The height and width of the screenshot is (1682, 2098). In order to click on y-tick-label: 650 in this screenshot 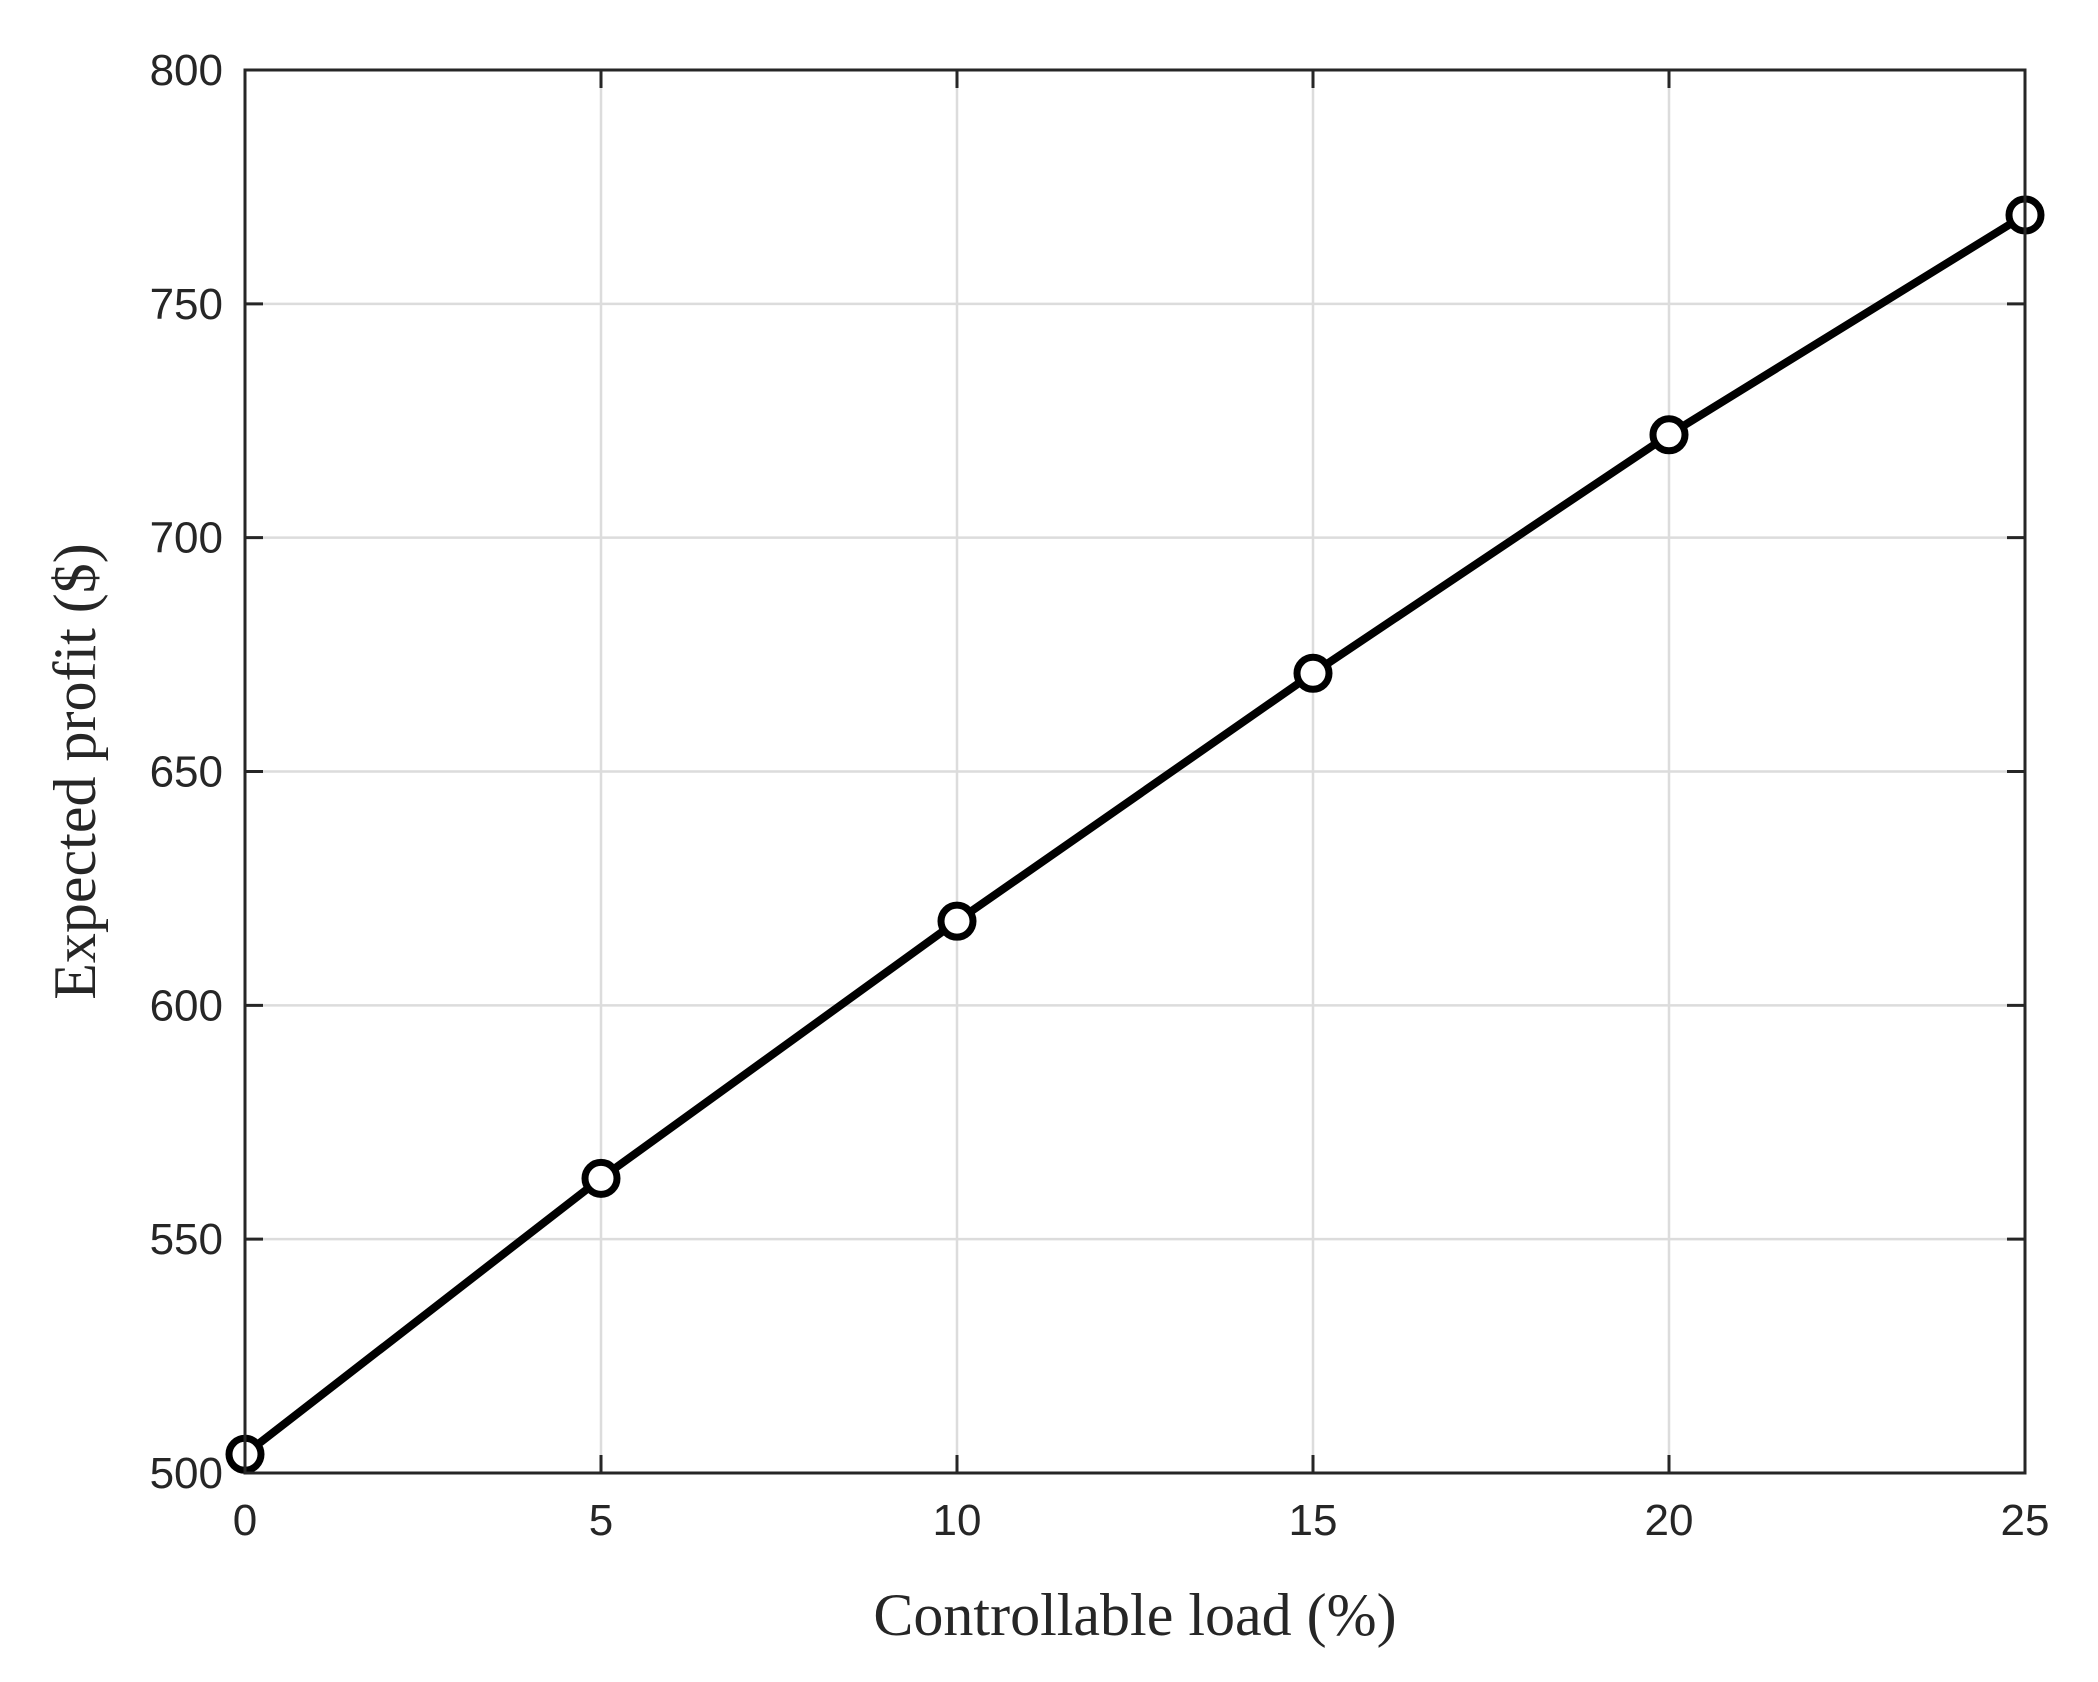, I will do `click(186, 772)`.